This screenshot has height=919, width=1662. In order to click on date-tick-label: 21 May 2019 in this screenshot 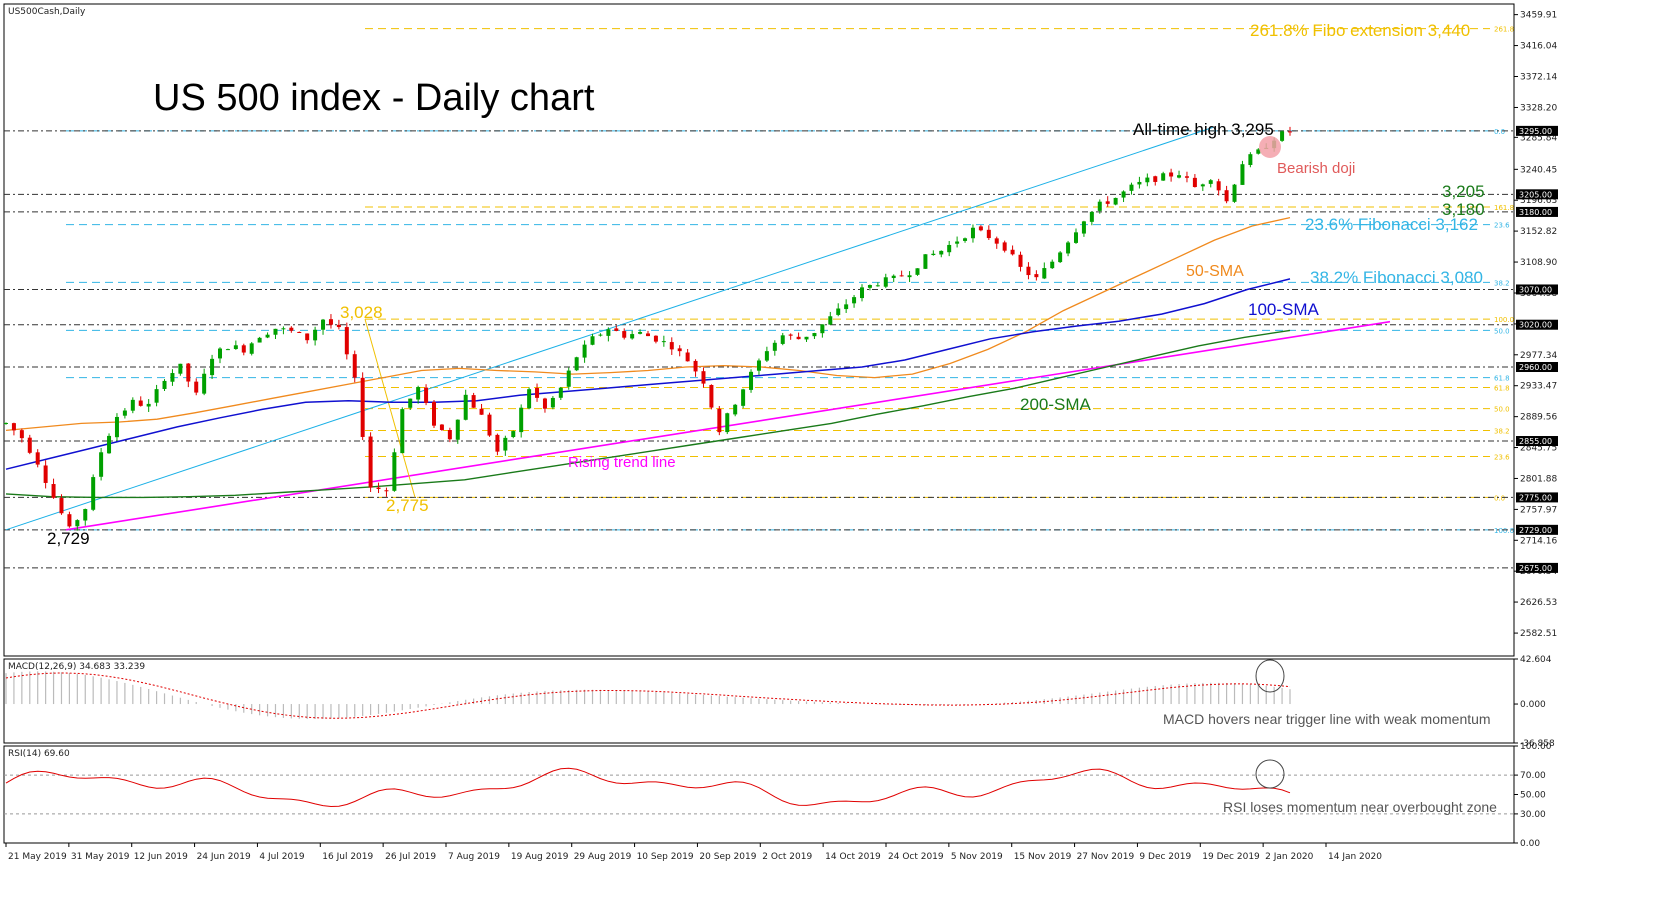, I will do `click(37, 857)`.